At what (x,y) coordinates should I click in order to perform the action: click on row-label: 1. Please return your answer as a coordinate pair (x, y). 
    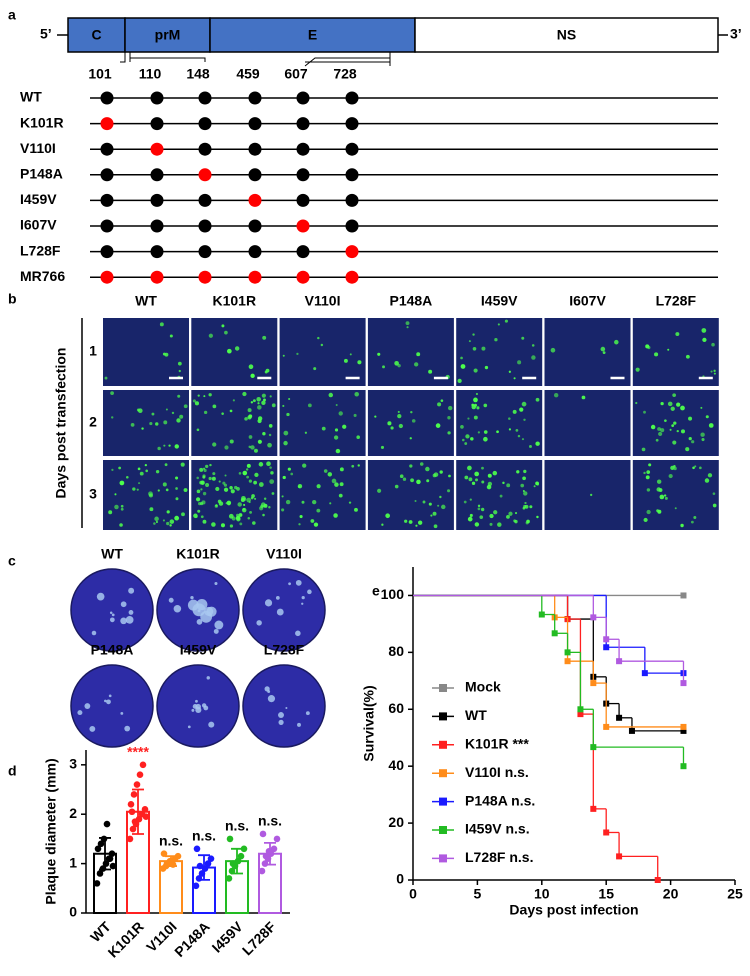
    Looking at the image, I should click on (93, 351).